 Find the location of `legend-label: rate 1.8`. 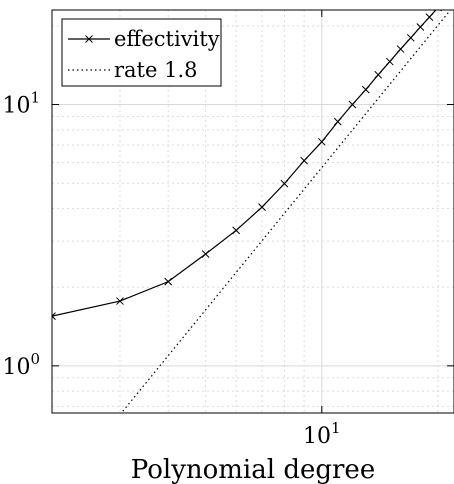

legend-label: rate 1.8 is located at coordinates (156, 70).